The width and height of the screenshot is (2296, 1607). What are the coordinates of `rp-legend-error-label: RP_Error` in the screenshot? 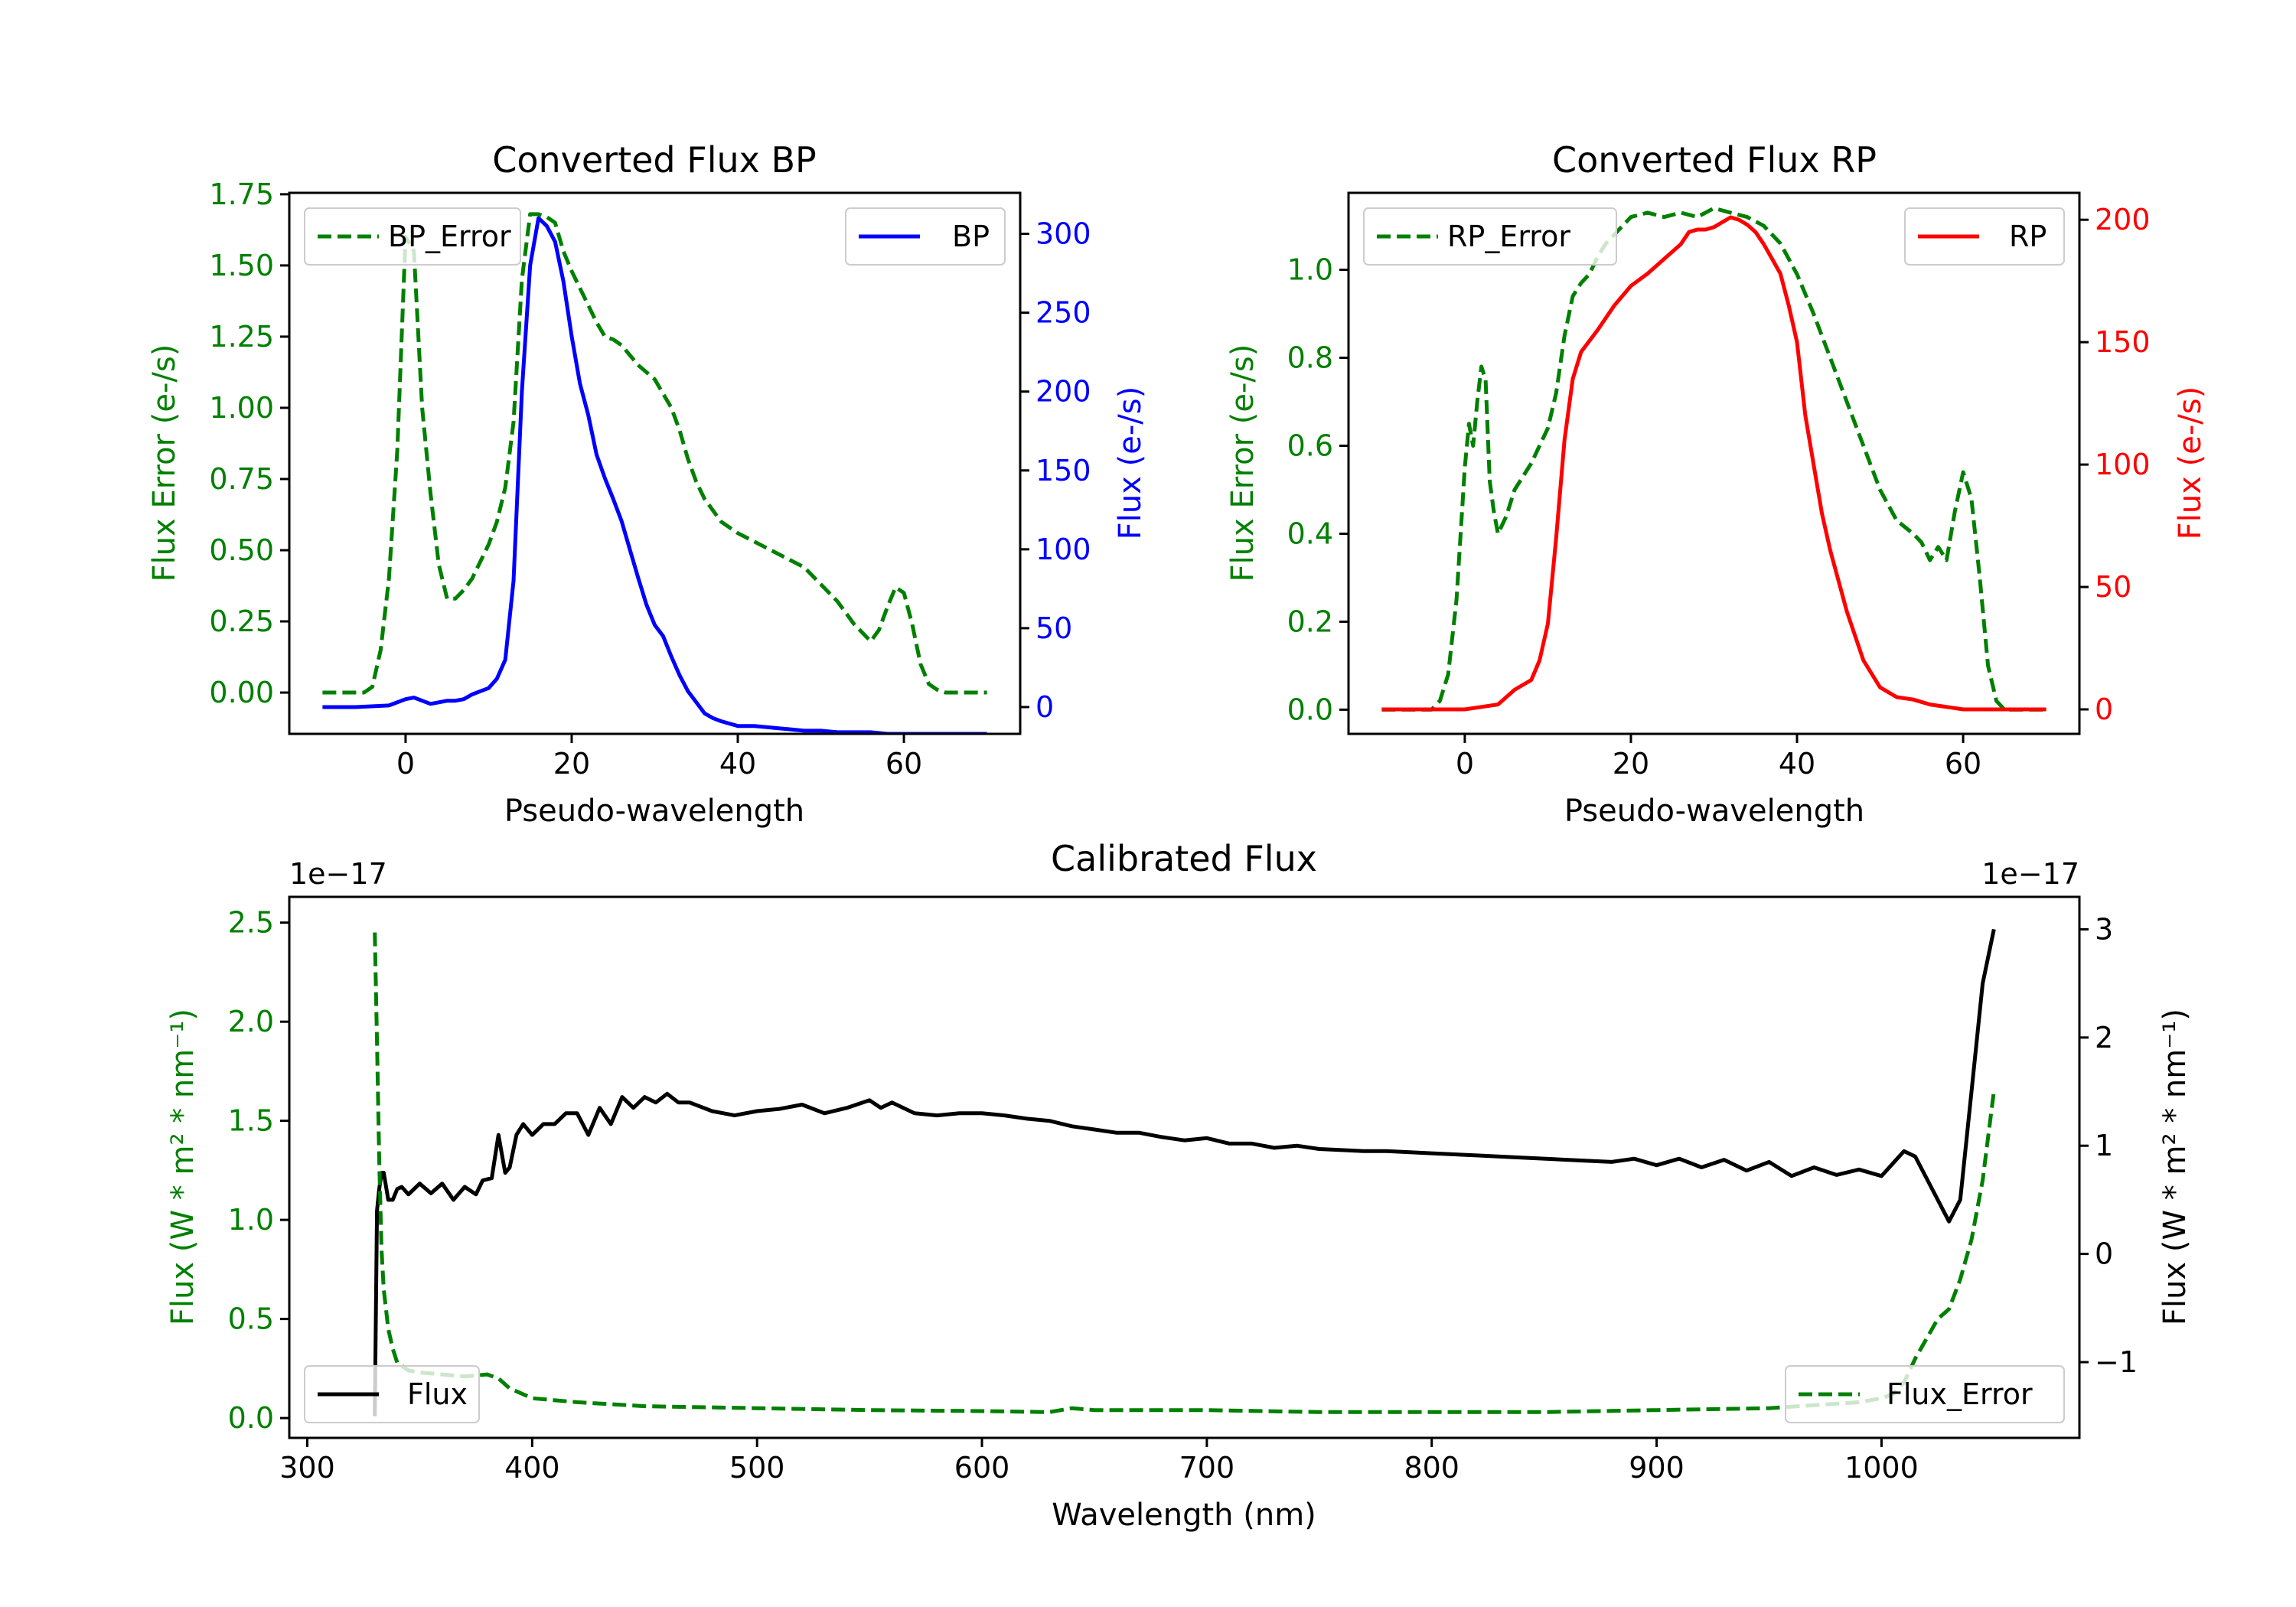 It's located at (1508, 237).